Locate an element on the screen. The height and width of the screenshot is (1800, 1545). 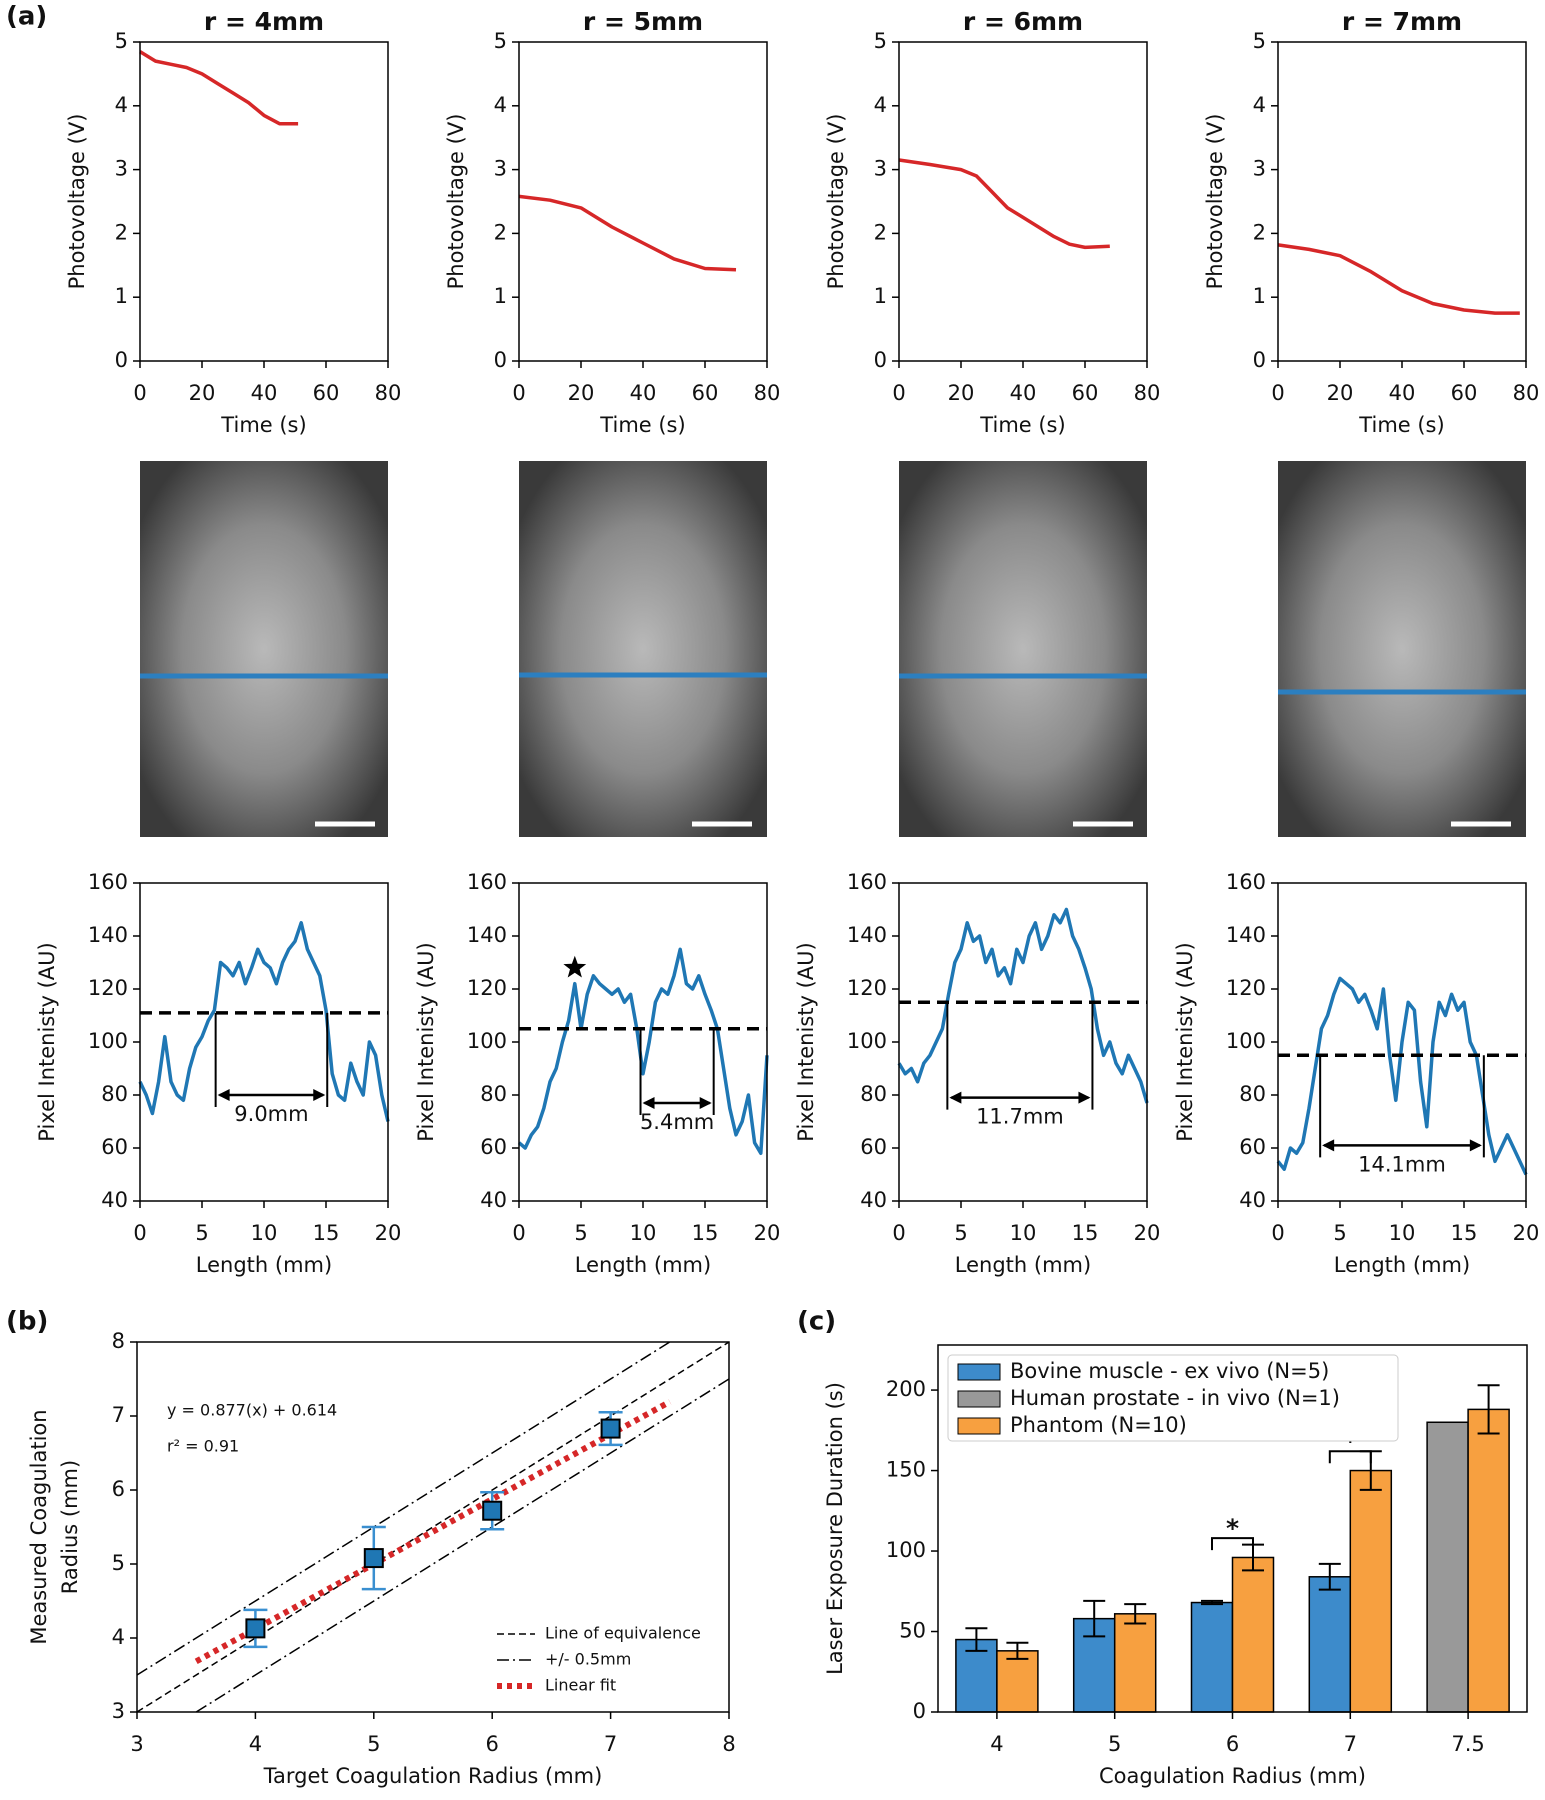
y-tick-label: 1 is located at coordinates (1259, 296).